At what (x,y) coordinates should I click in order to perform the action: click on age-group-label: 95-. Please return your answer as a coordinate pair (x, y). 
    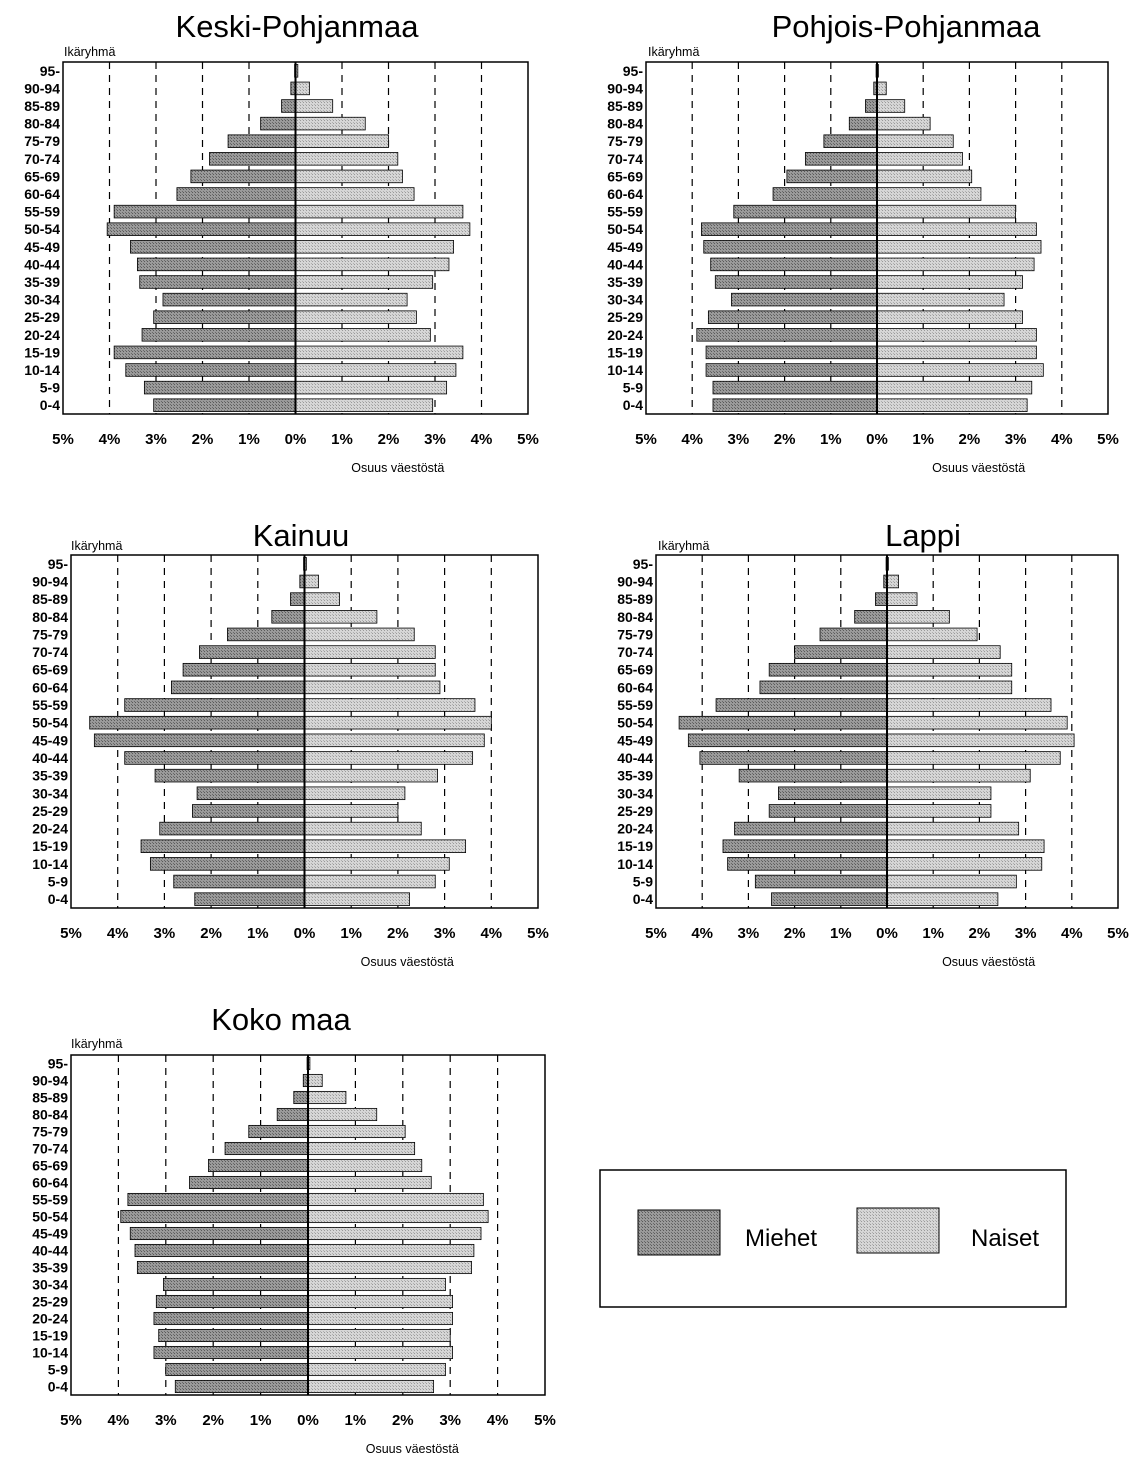
    Looking at the image, I should click on (58, 564).